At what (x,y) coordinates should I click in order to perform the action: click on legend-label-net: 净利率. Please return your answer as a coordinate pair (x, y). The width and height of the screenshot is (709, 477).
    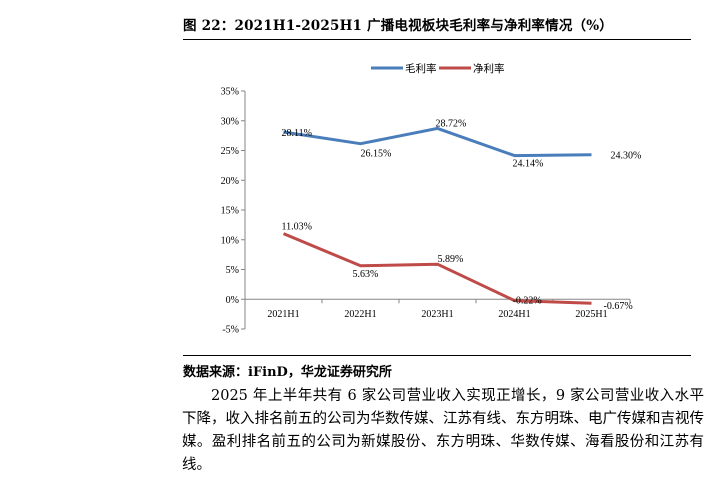
    Looking at the image, I should click on (489, 68).